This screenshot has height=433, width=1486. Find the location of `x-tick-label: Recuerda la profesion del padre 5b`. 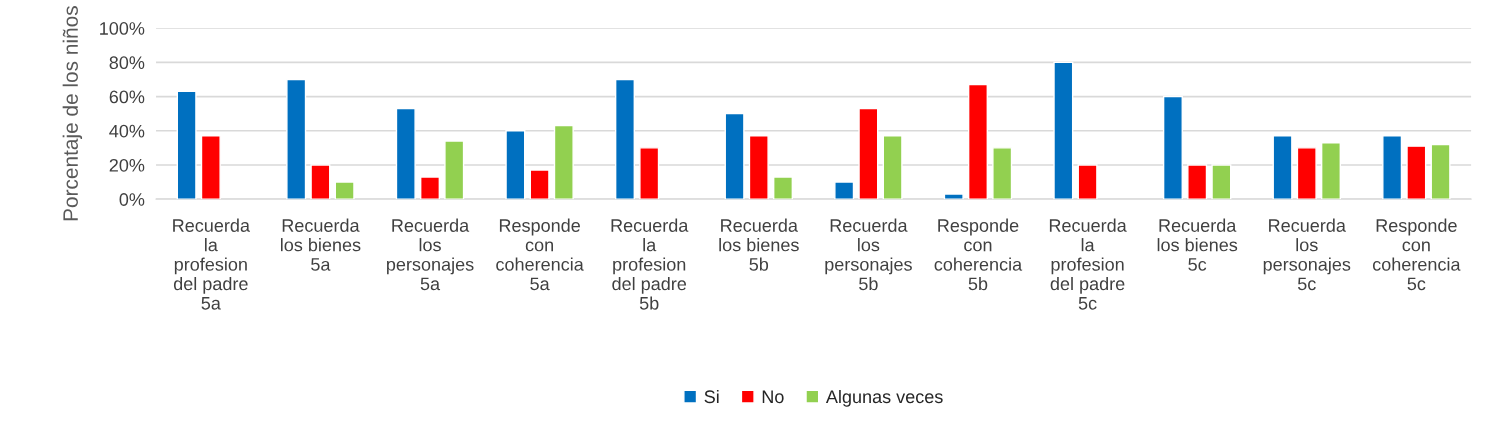

x-tick-label: Recuerda la profesion del padre 5b is located at coordinates (650, 264).